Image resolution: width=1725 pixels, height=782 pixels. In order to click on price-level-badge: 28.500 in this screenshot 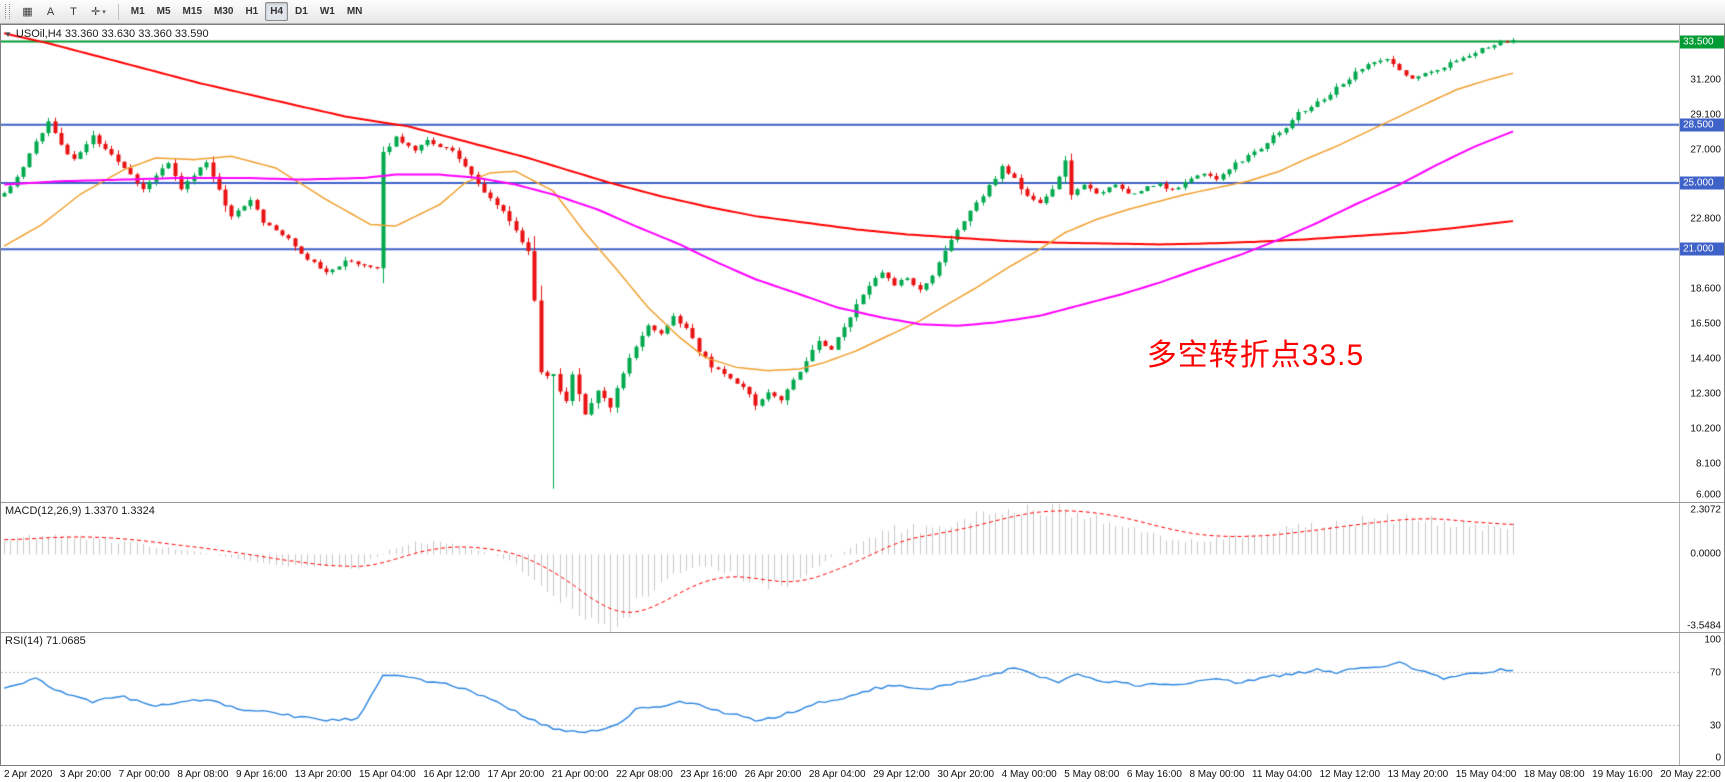, I will do `click(1702, 125)`.